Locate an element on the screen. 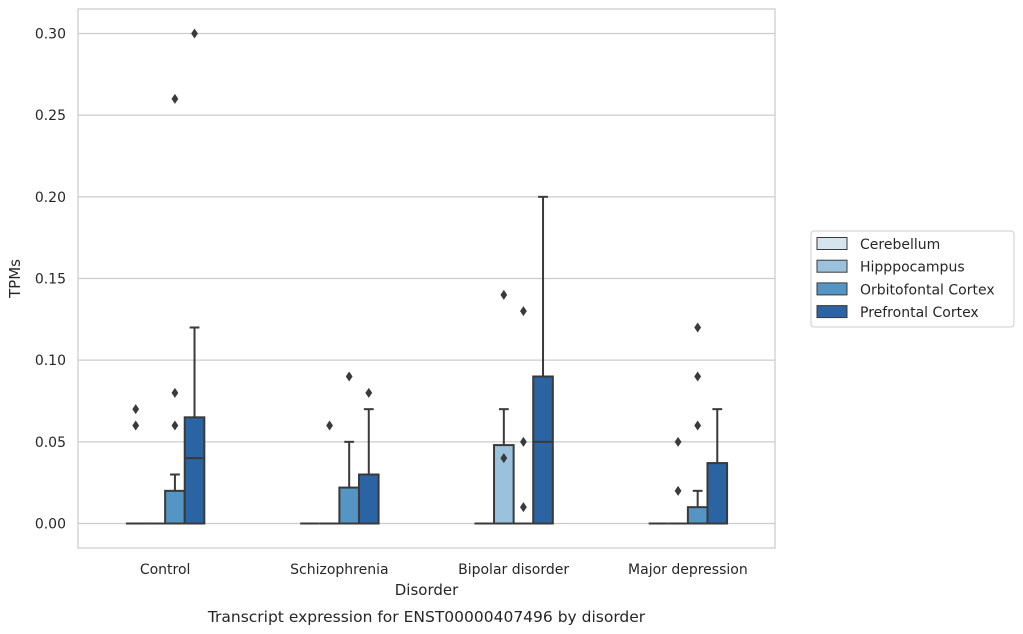  y-tick-label: 0.25 is located at coordinates (50, 116).